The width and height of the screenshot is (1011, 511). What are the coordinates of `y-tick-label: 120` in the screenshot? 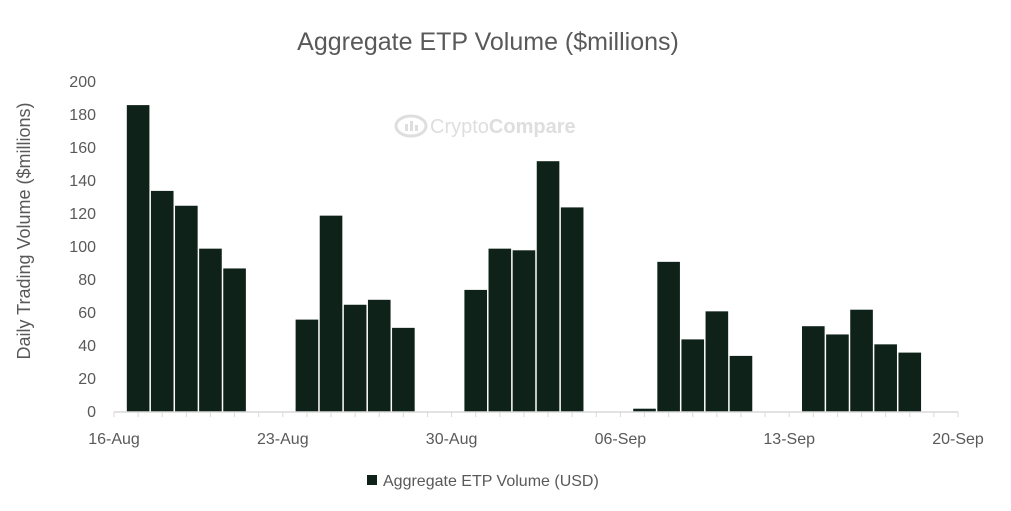 It's located at (82, 214).